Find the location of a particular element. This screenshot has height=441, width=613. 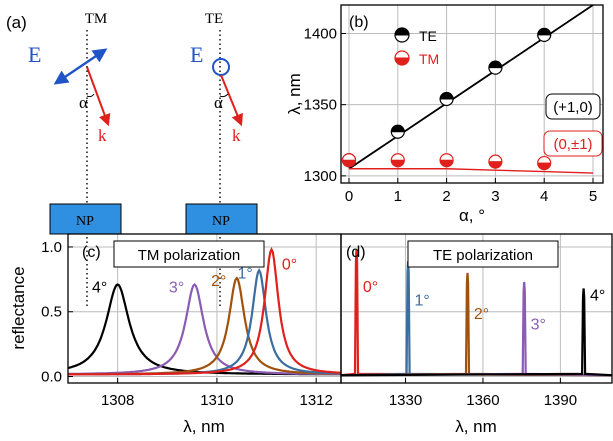

te-field-circle is located at coordinates (221, 67).